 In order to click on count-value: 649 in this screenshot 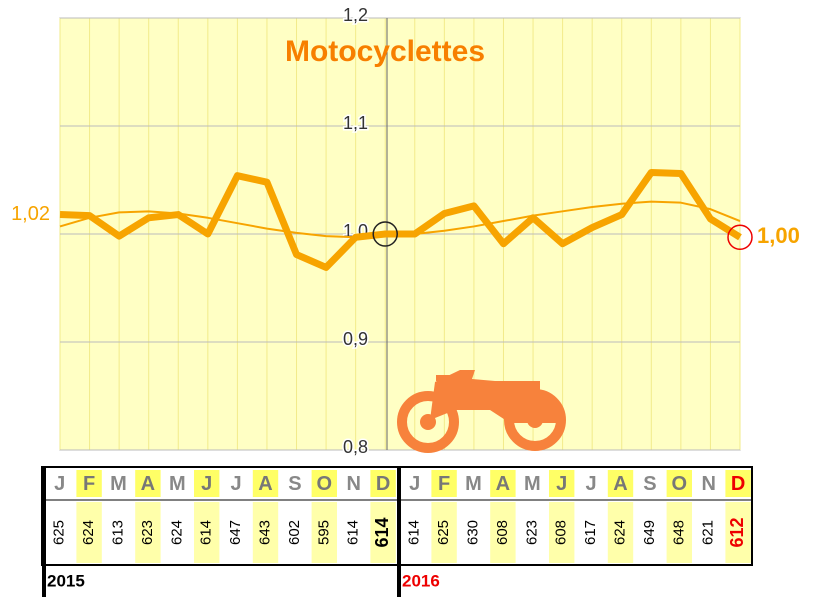, I will do `click(649, 532)`.